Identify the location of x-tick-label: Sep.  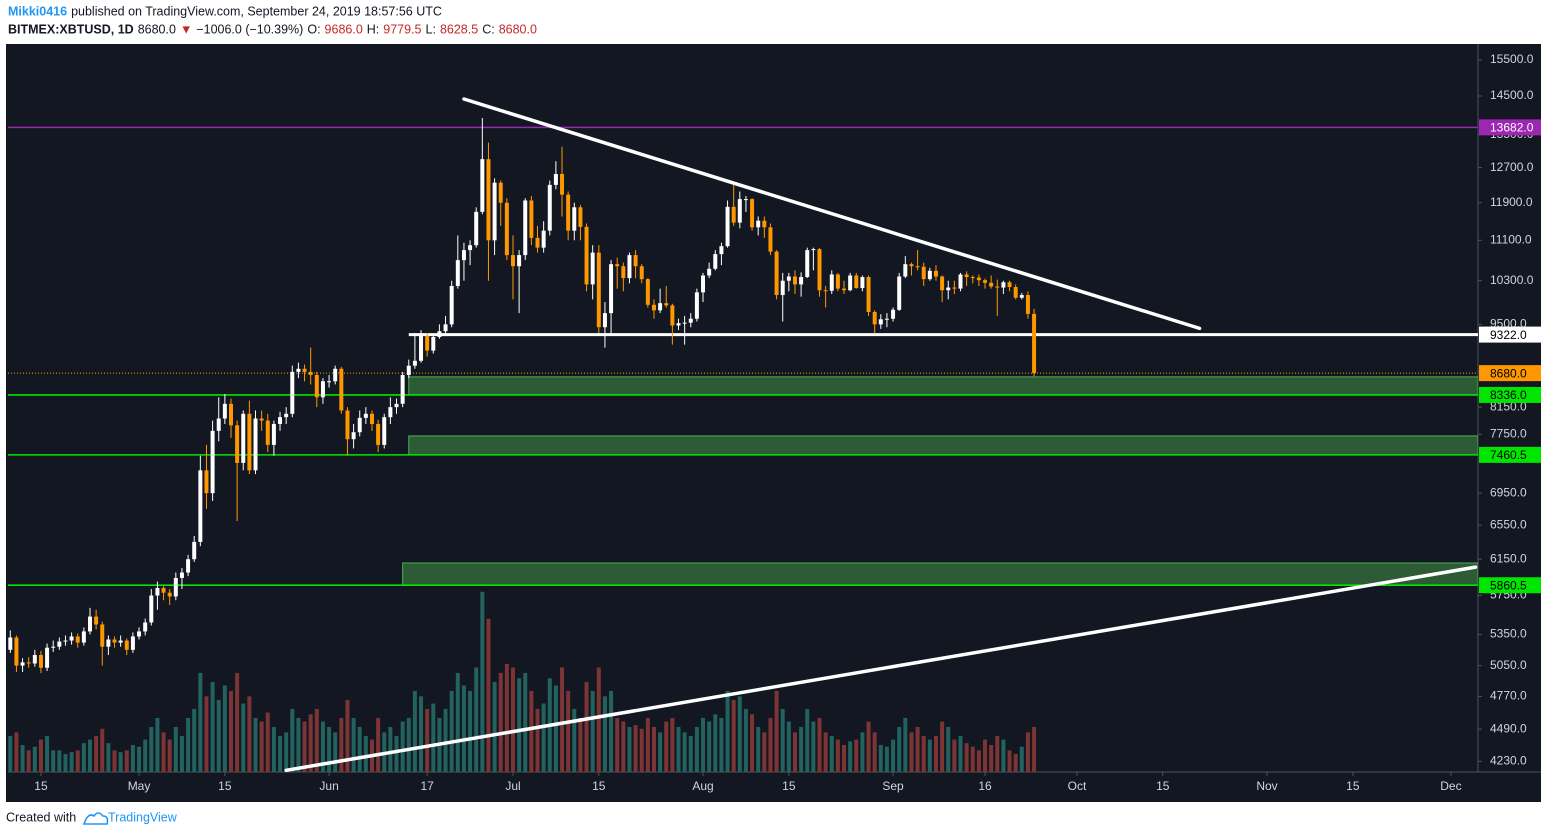
(893, 786).